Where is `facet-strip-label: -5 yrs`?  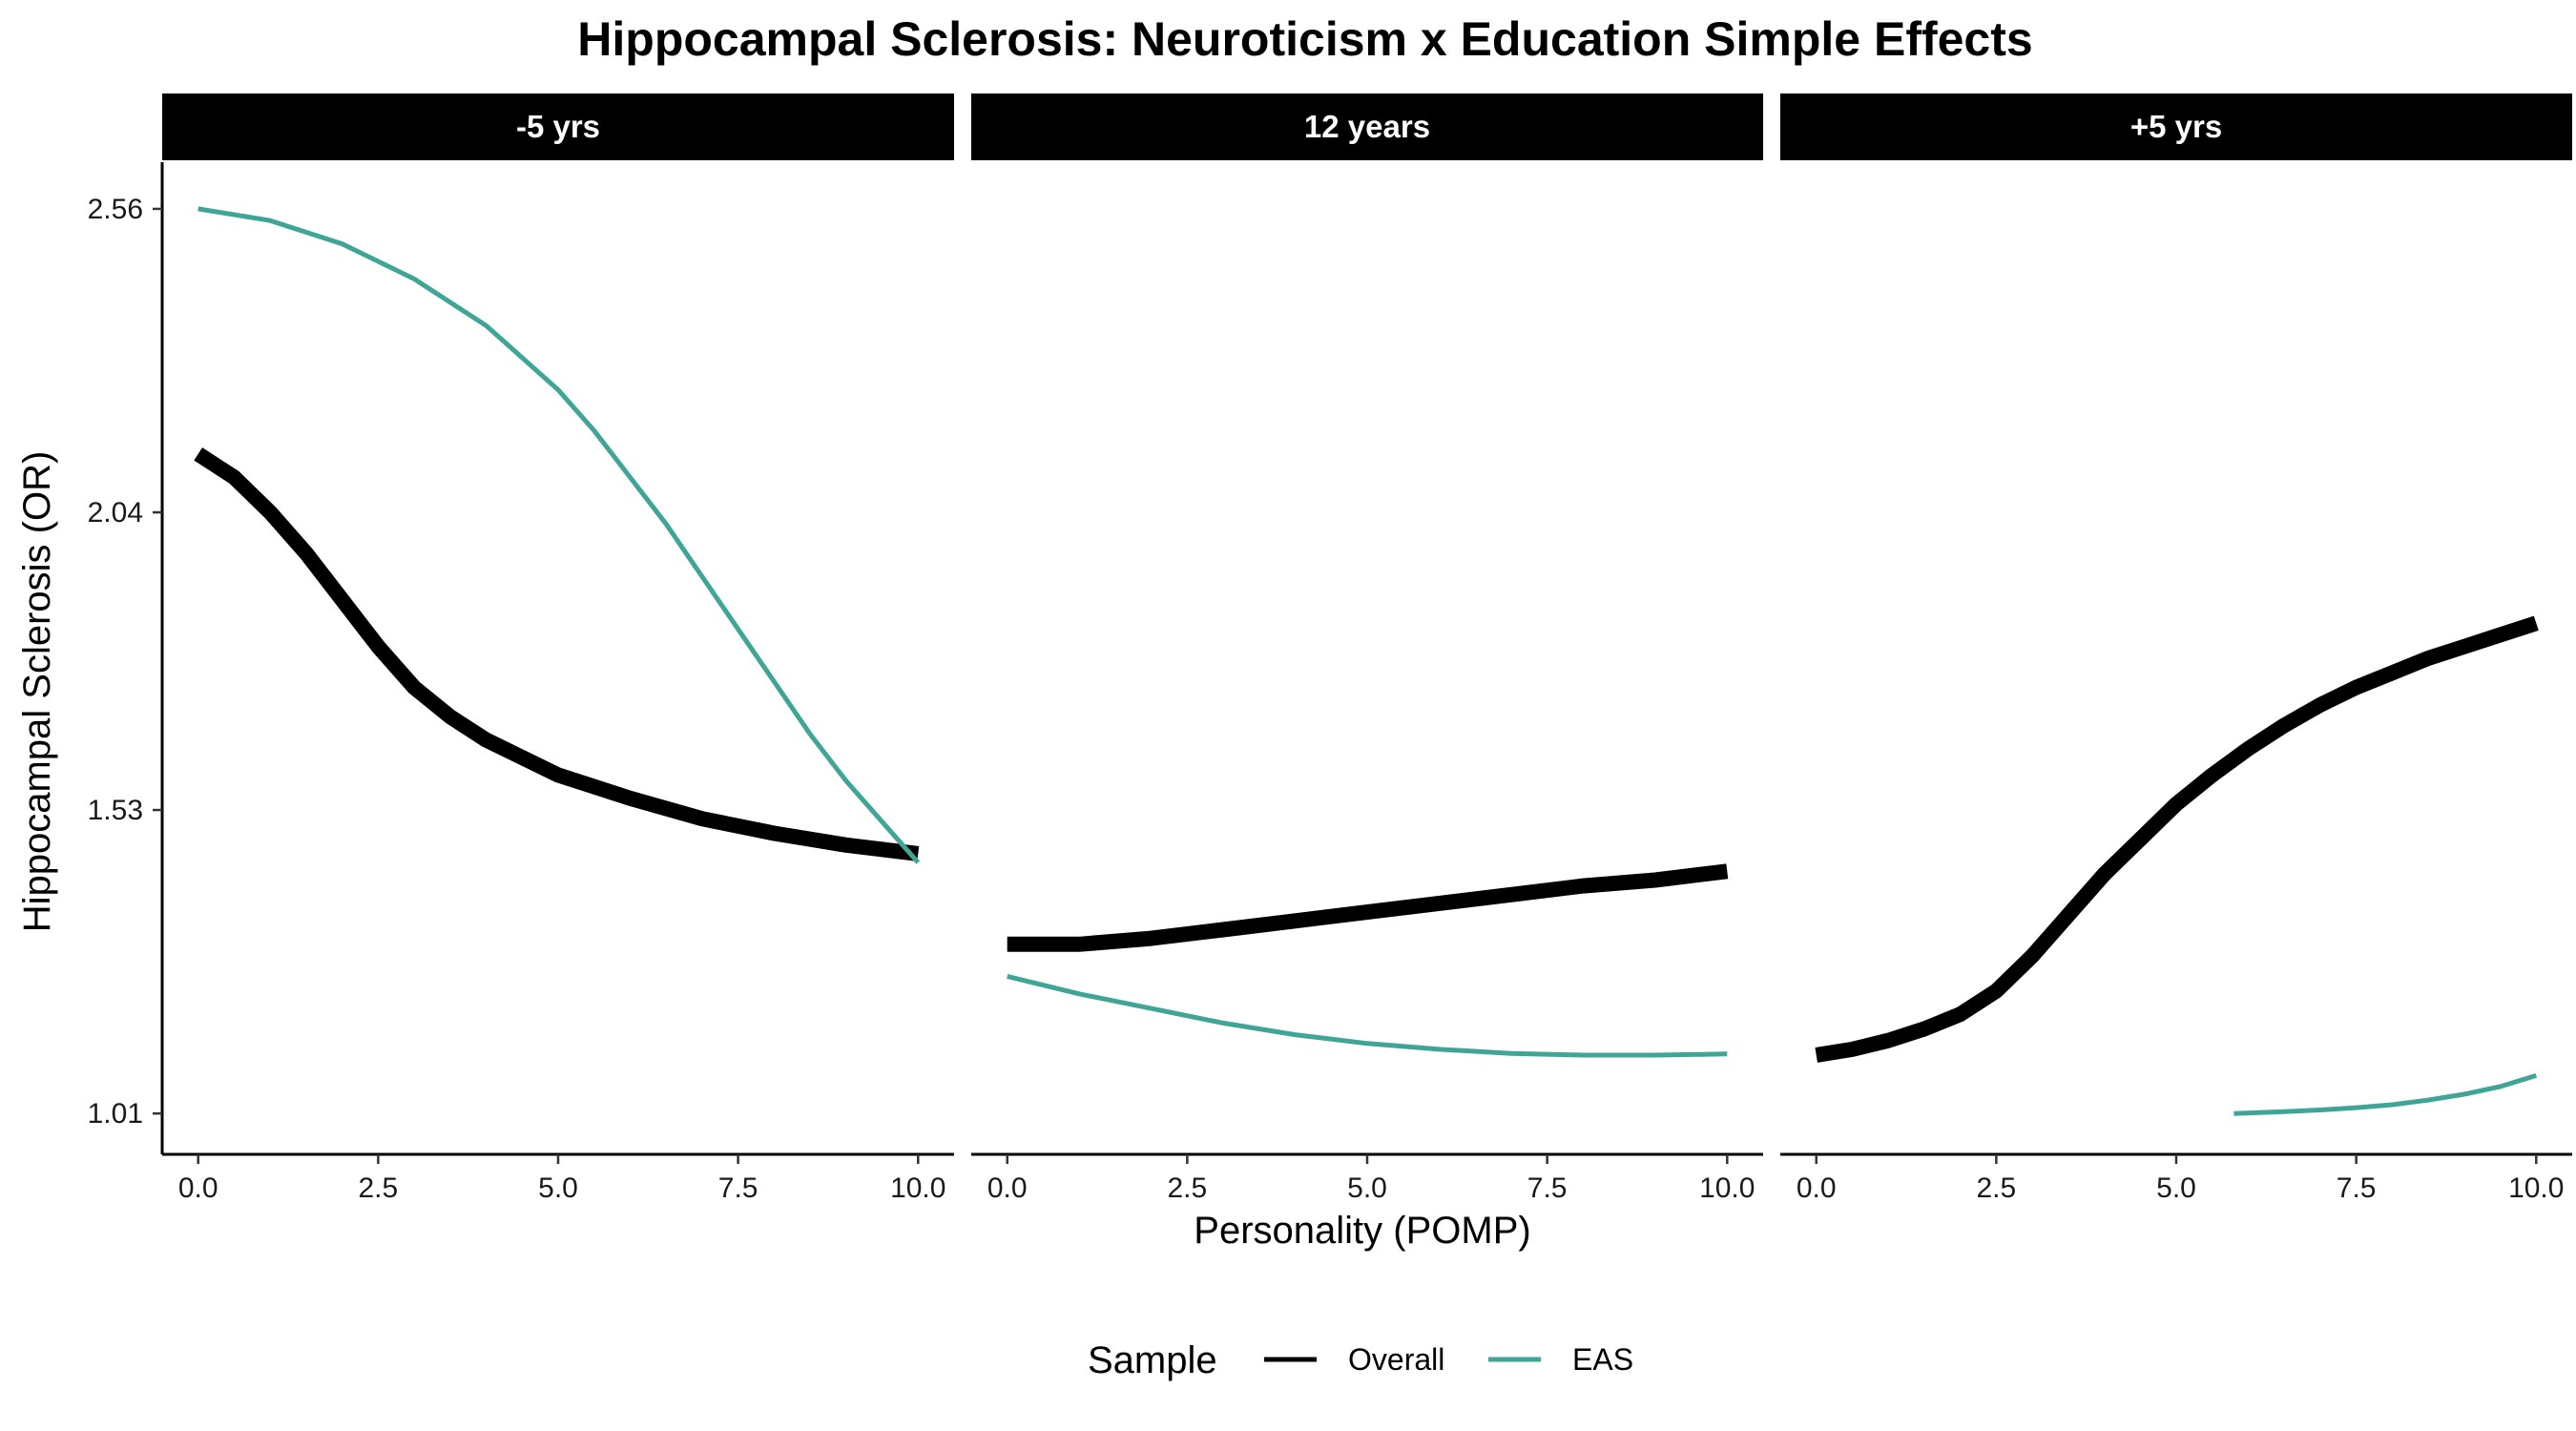
facet-strip-label: -5 yrs is located at coordinates (558, 127).